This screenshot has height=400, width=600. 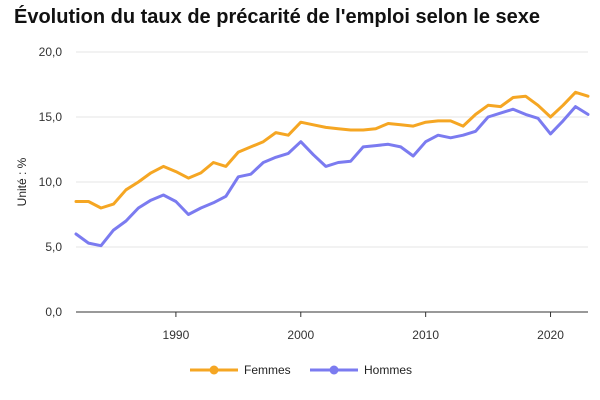 What do you see at coordinates (51, 52) in the screenshot?
I see `y-tick-label: 20,0` at bounding box center [51, 52].